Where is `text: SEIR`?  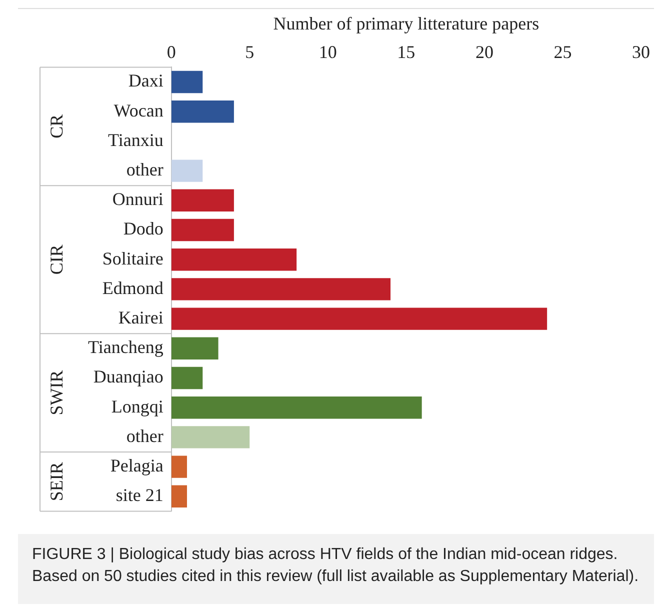 text: SEIR is located at coordinates (56, 482).